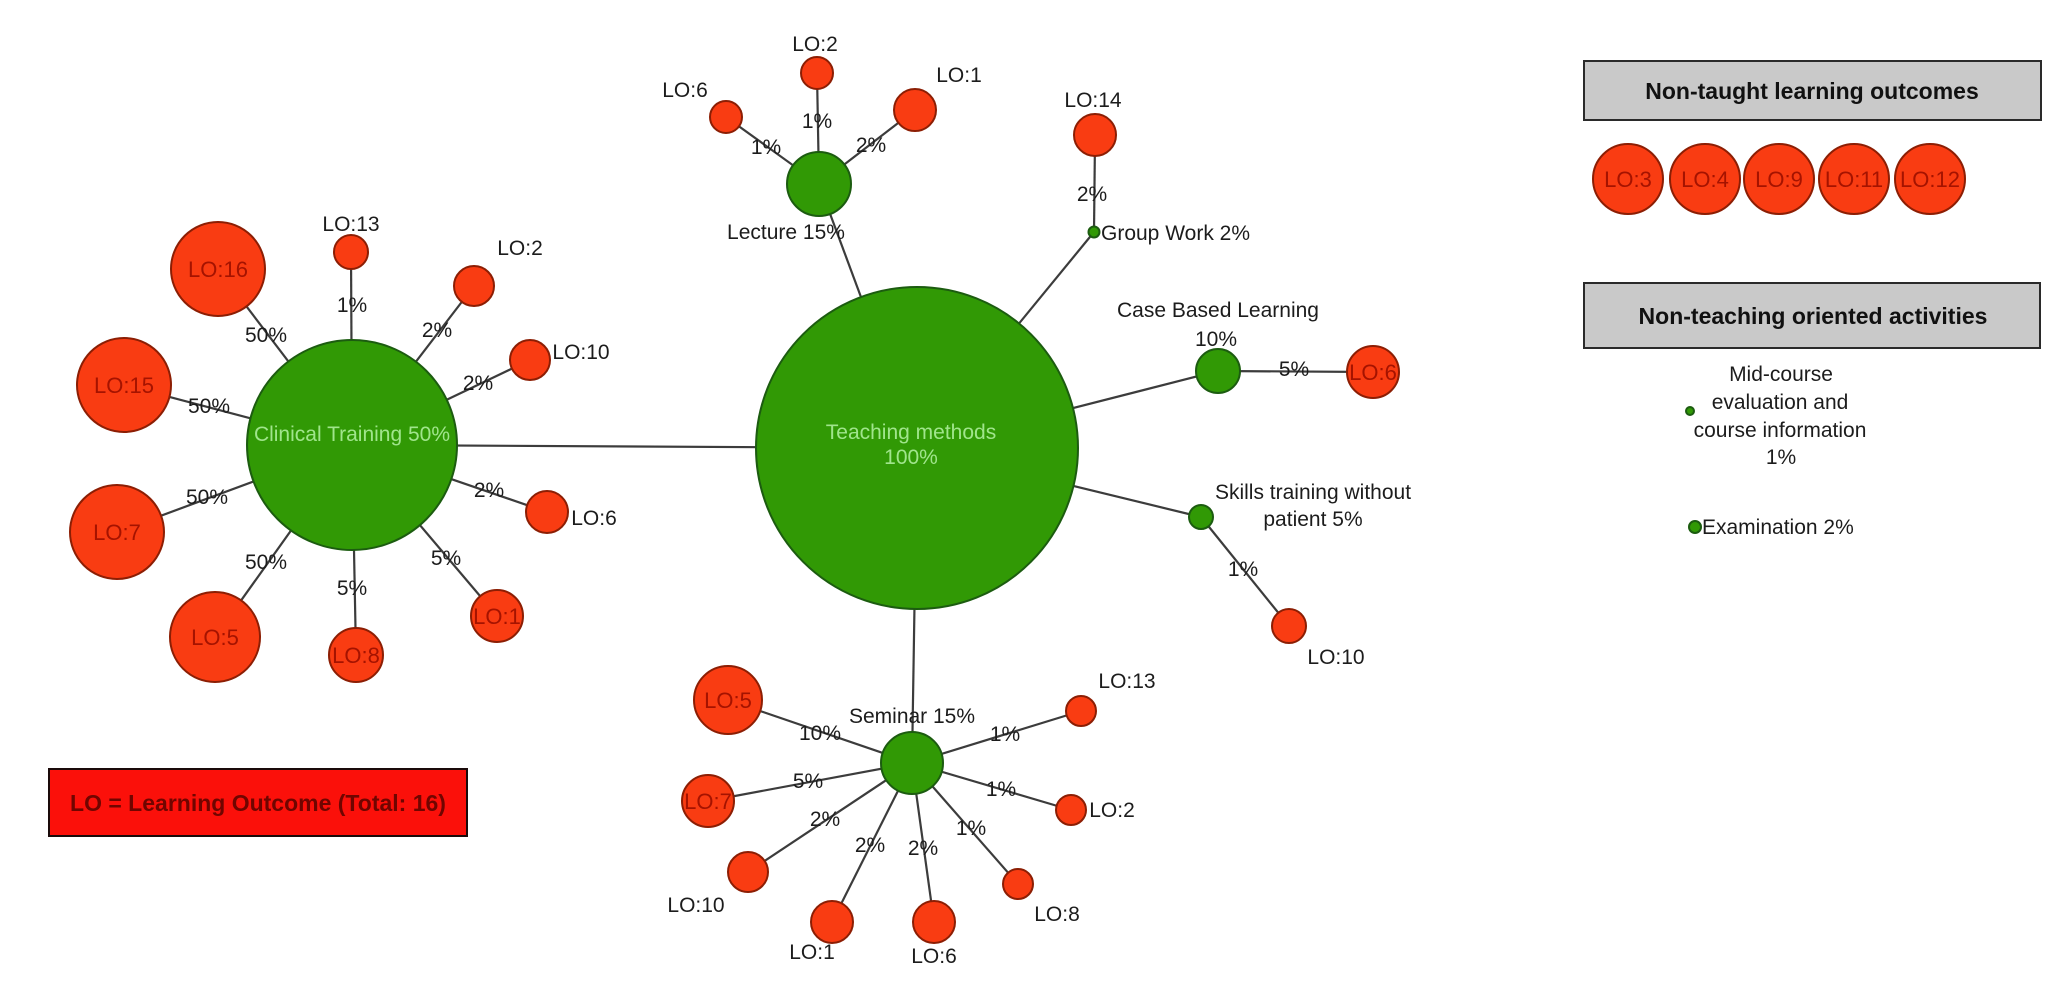 This screenshot has height=1001, width=2059. Describe the element at coordinates (1812, 91) in the screenshot. I see `svg-text: Non-taught learning outcomes` at that location.